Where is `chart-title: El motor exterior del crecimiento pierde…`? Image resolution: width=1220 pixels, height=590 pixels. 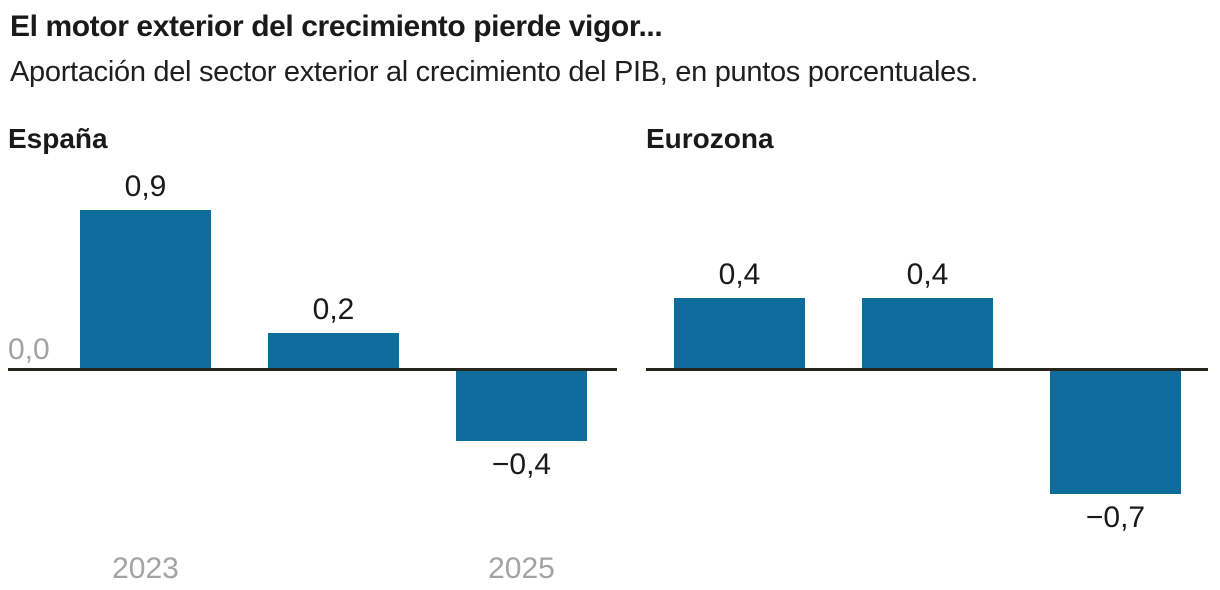 chart-title: El motor exterior del crecimiento pierde… is located at coordinates (336, 26).